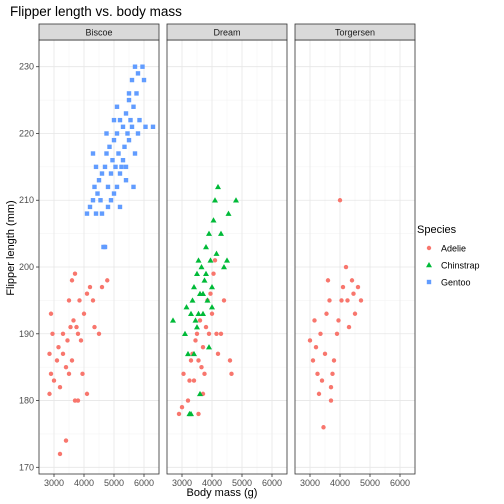 This screenshot has height=504, width=504. What do you see at coordinates (26, 267) in the screenshot?
I see `y-tick-label: 200` at bounding box center [26, 267].